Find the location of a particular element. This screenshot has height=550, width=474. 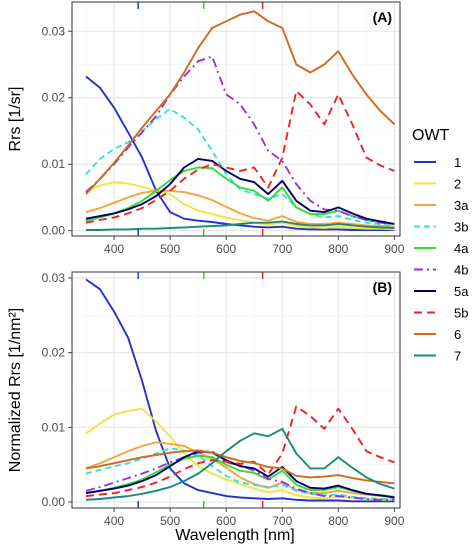

panel-b-series-3a-line is located at coordinates (240, 469).